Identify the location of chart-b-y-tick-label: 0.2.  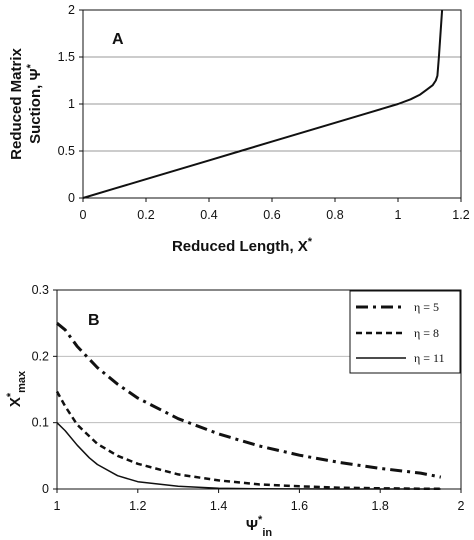
(40, 356).